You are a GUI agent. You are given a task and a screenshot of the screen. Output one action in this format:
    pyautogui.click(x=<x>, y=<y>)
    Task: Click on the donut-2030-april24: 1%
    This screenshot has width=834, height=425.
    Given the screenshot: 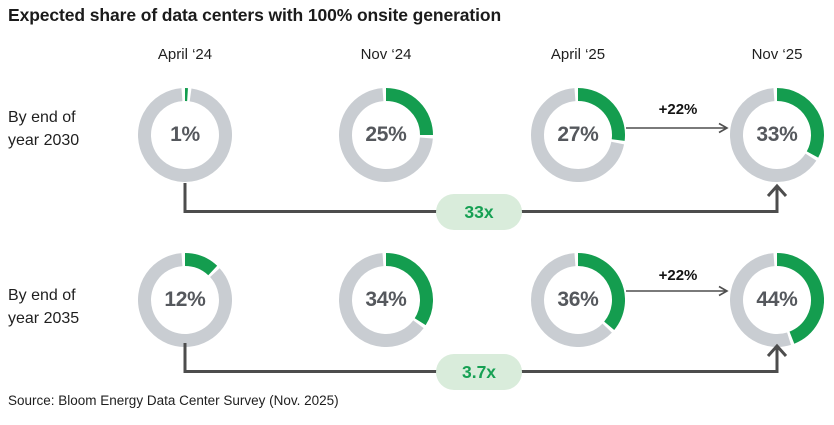 What is the action you would take?
    pyautogui.click(x=185, y=135)
    